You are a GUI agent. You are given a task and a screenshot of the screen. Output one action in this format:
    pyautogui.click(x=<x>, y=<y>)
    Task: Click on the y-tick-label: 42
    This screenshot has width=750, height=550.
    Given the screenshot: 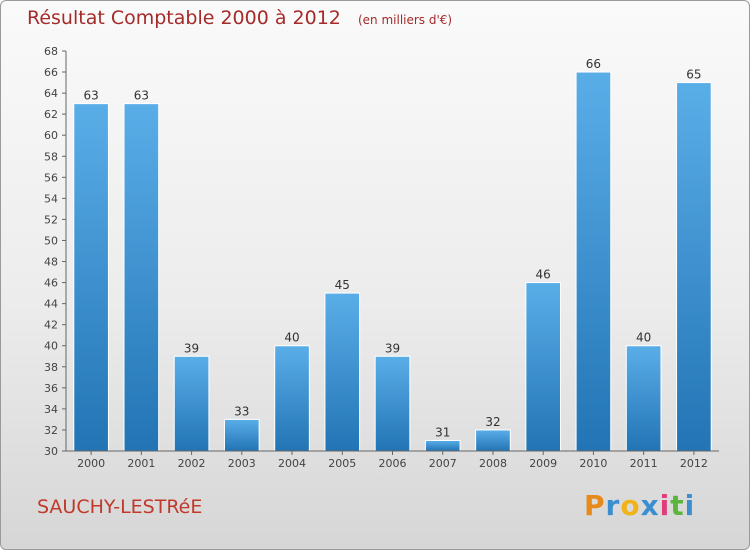 What is the action you would take?
    pyautogui.click(x=51, y=325)
    